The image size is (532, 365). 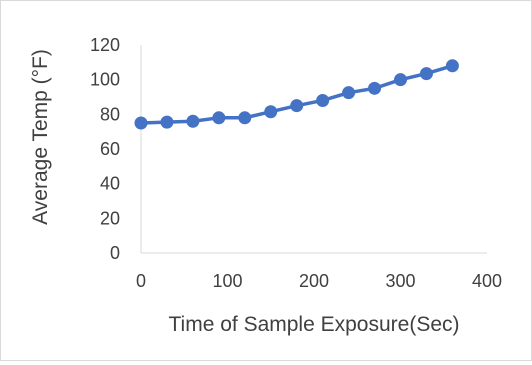 I want to click on x-tick-labels: 0 100 200 300 400, so click(x=319, y=281).